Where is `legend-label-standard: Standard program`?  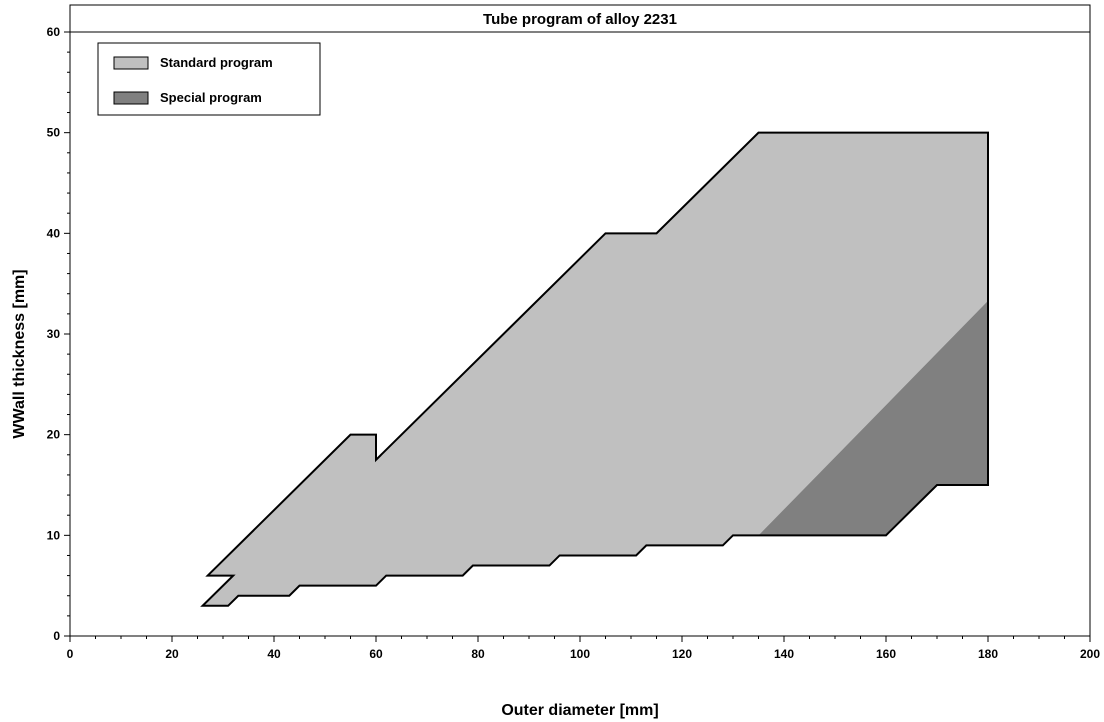 legend-label-standard: Standard program is located at coordinates (216, 62).